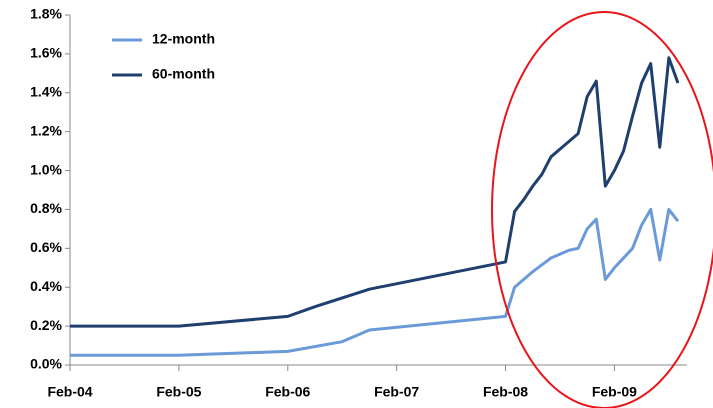  Describe the element at coordinates (178, 392) in the screenshot. I see `x-tick-label: Feb-05` at that location.